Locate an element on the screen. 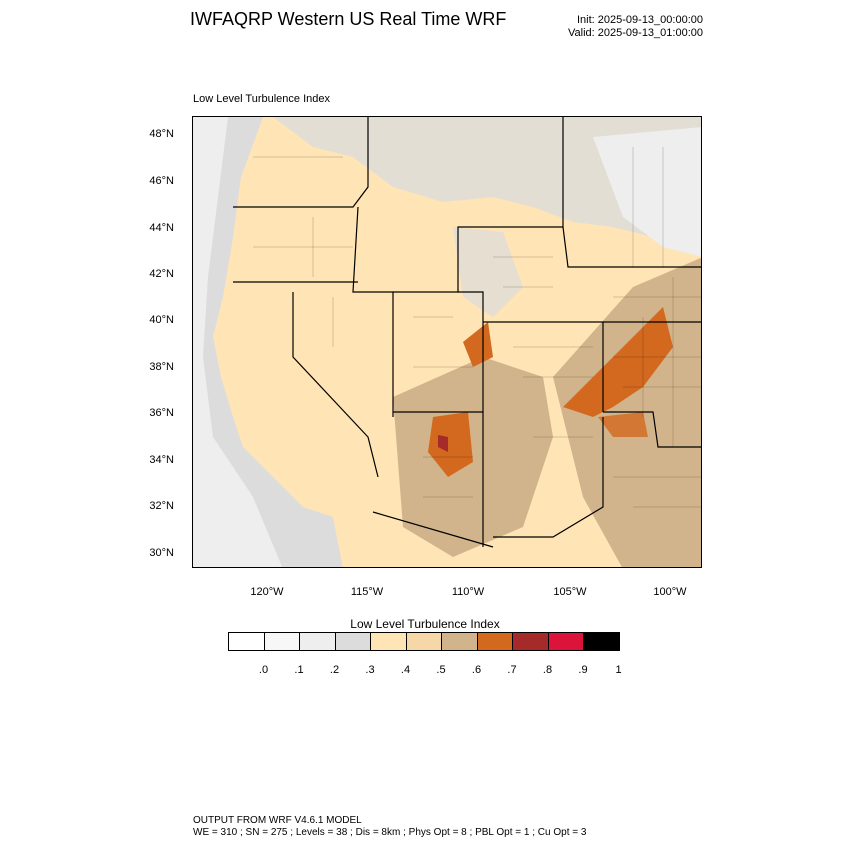  lon-label-110: 110°W is located at coordinates (468, 592).